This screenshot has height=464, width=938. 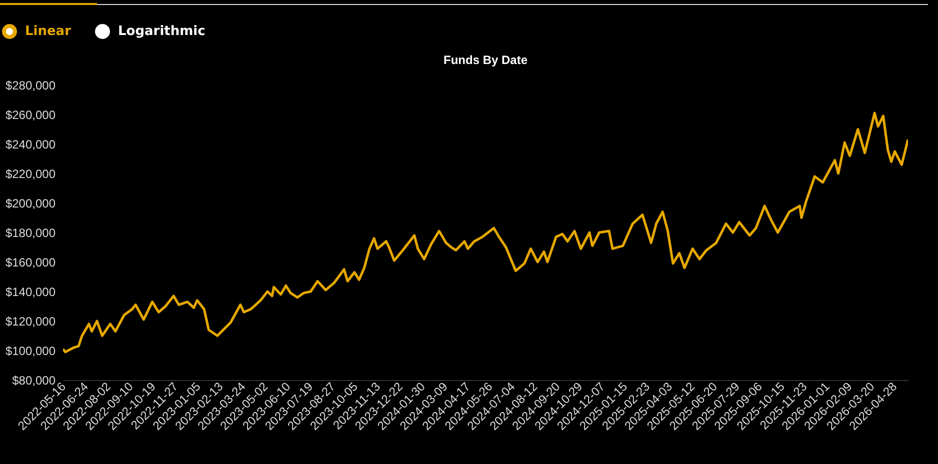 What do you see at coordinates (30, 351) in the screenshot?
I see `y-tick-label: $100,000` at bounding box center [30, 351].